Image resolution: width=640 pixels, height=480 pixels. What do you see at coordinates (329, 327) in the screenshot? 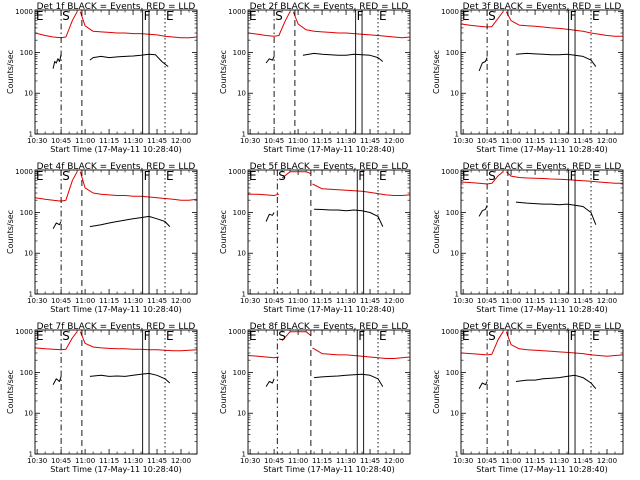
I see `chart-title: Det 8f BLACK = Events, RED = LLD` at bounding box center [329, 327].